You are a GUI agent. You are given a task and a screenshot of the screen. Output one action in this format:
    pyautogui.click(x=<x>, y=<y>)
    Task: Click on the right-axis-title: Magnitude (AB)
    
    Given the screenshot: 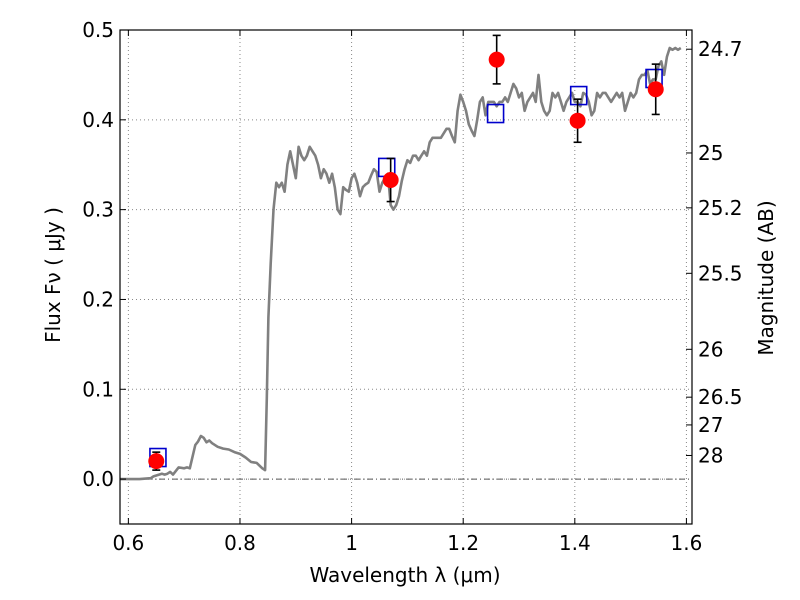 What is the action you would take?
    pyautogui.click(x=766, y=277)
    